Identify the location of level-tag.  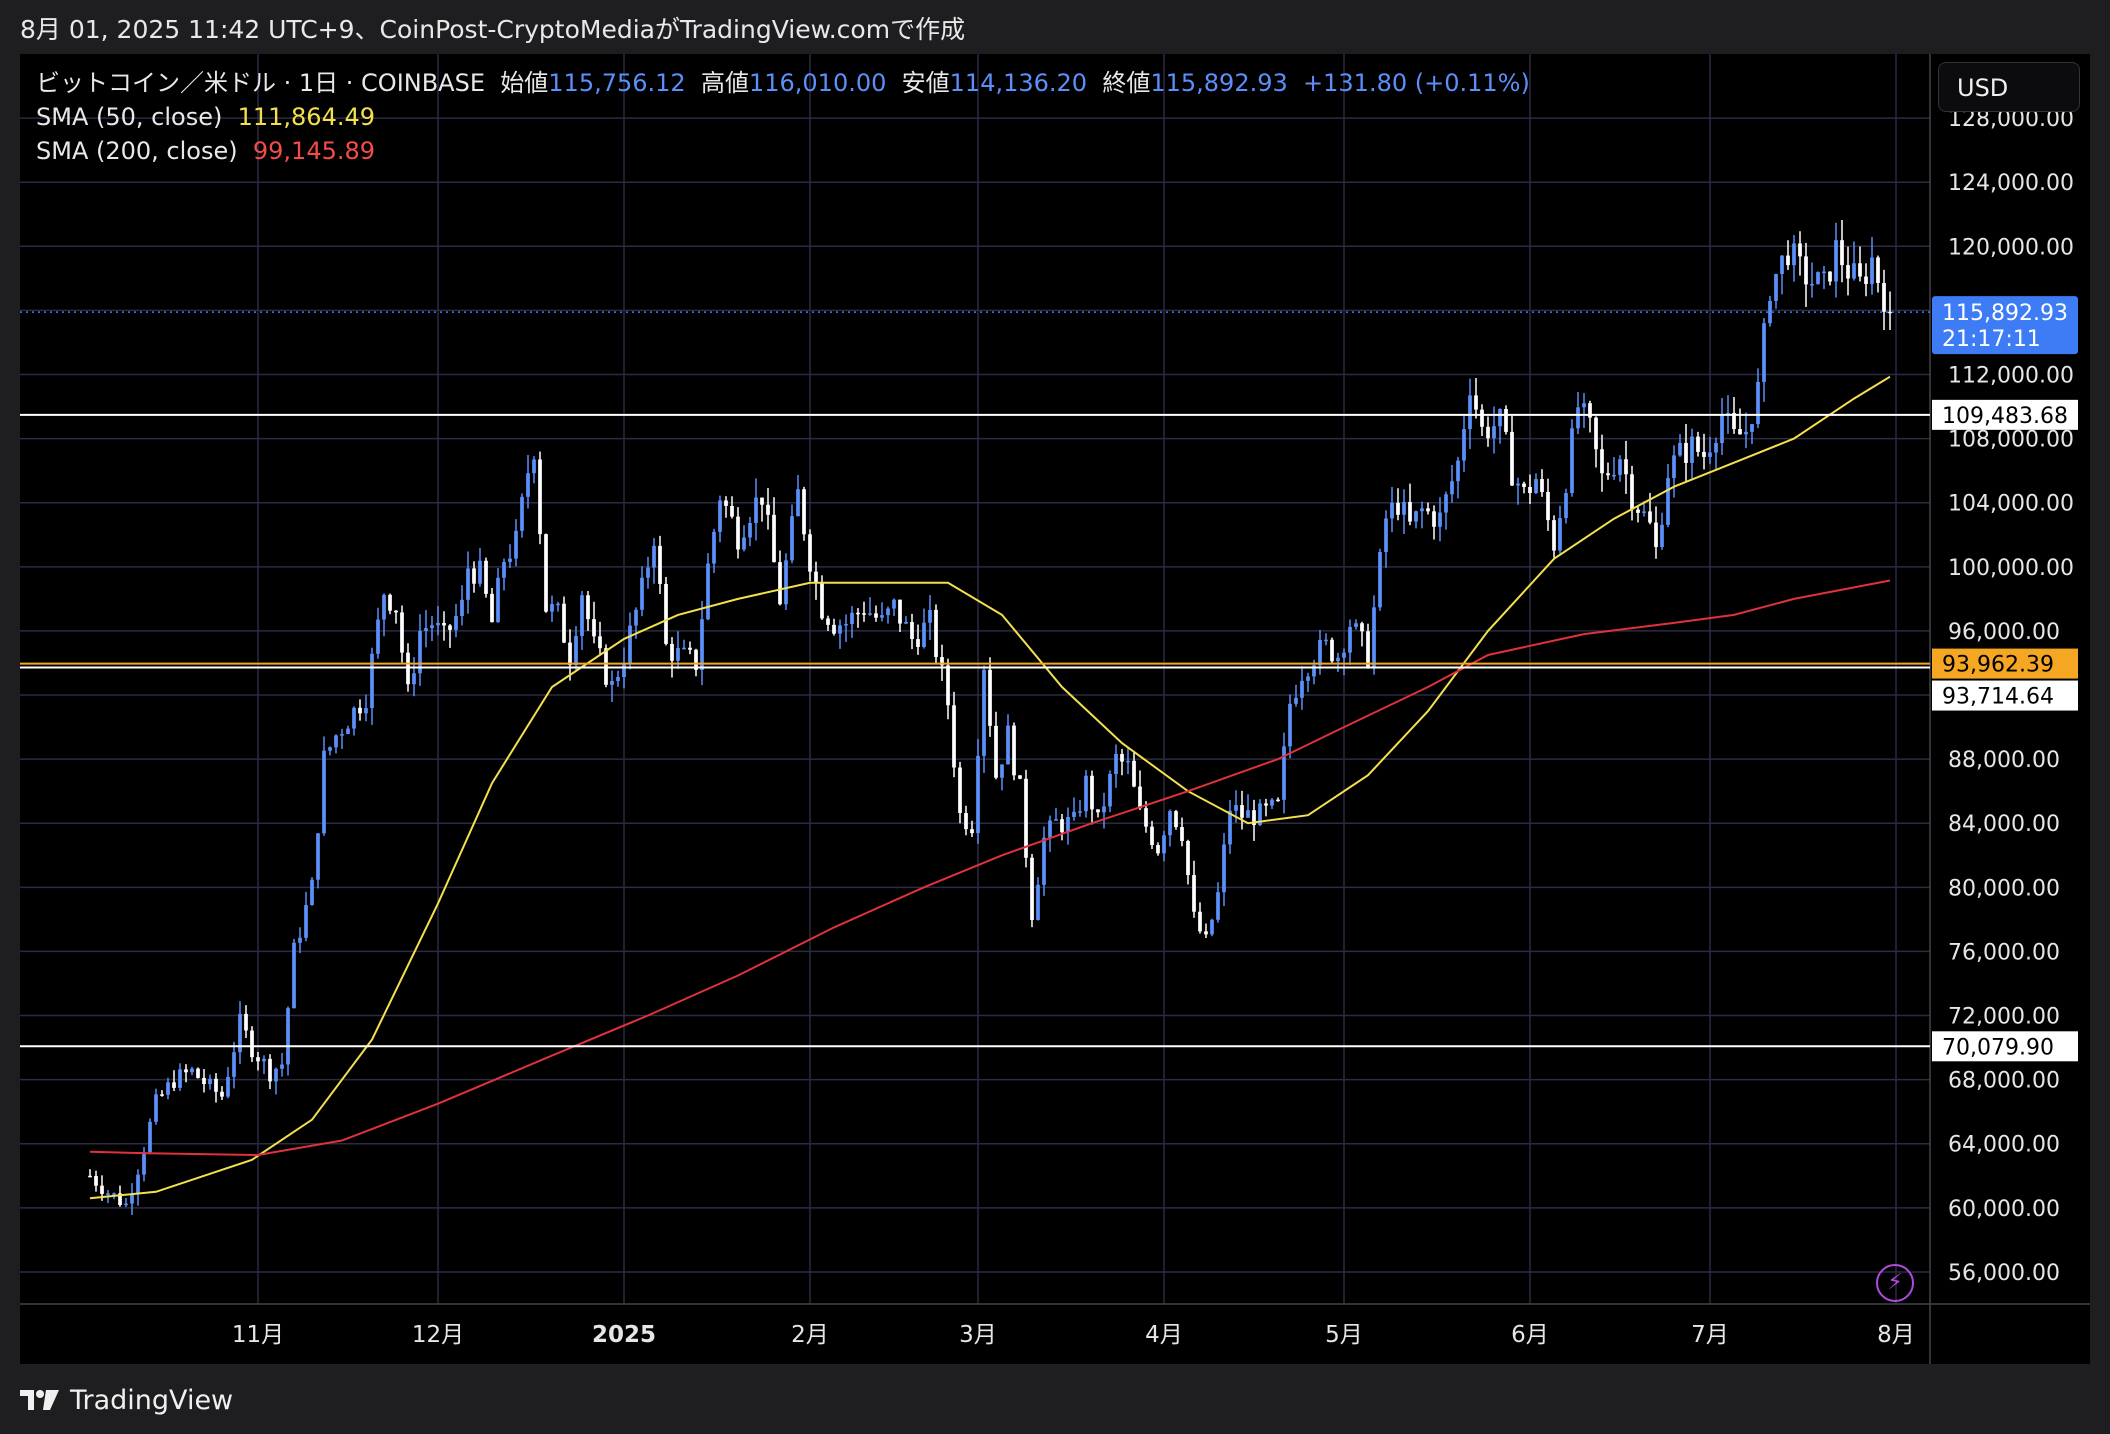
(2005, 695).